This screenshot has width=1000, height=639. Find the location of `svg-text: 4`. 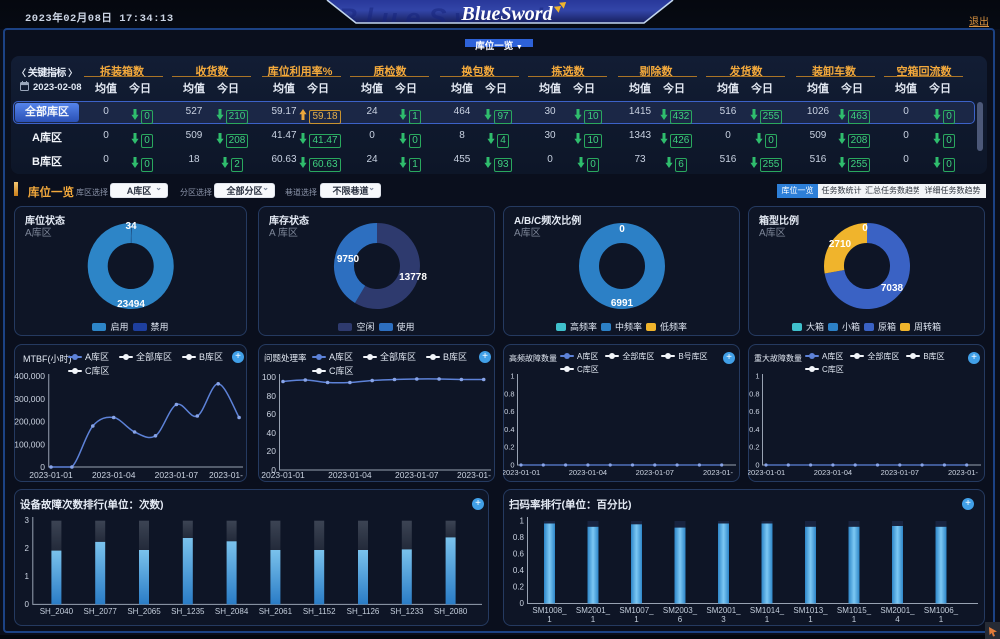

svg-text: 4 is located at coordinates (897, 619).